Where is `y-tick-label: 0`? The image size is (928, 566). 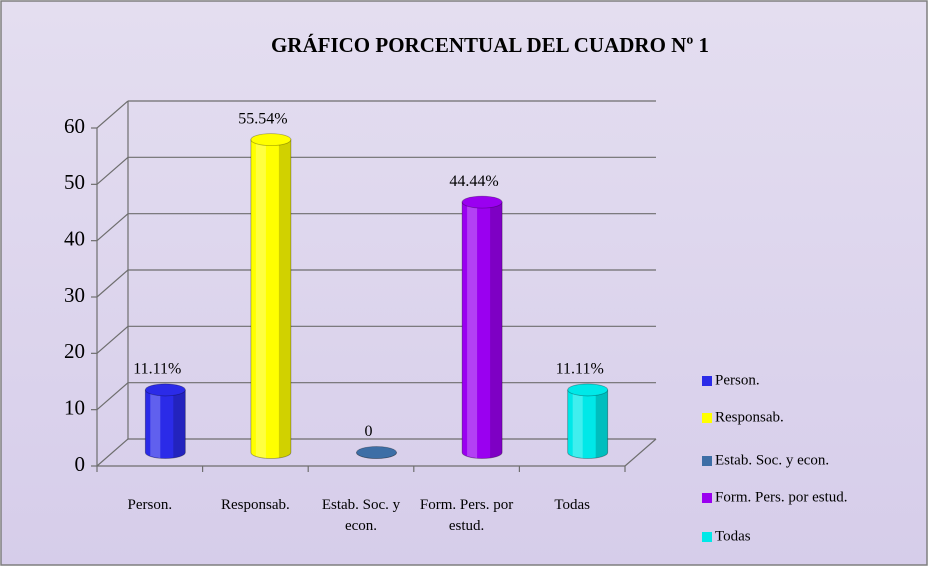
y-tick-label: 0 is located at coordinates (80, 464).